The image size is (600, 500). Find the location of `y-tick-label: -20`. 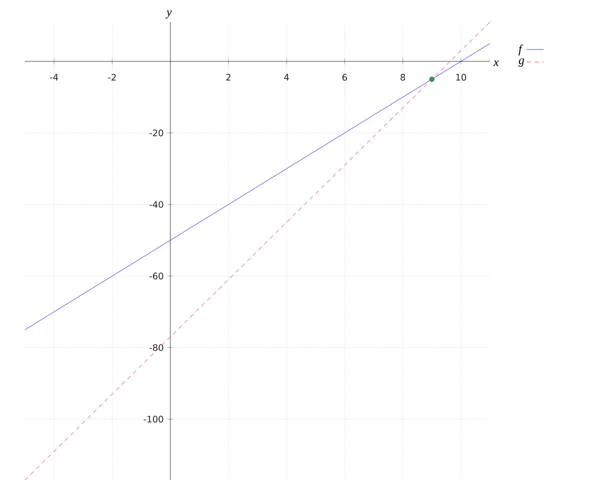

y-tick-label: -20 is located at coordinates (157, 133).